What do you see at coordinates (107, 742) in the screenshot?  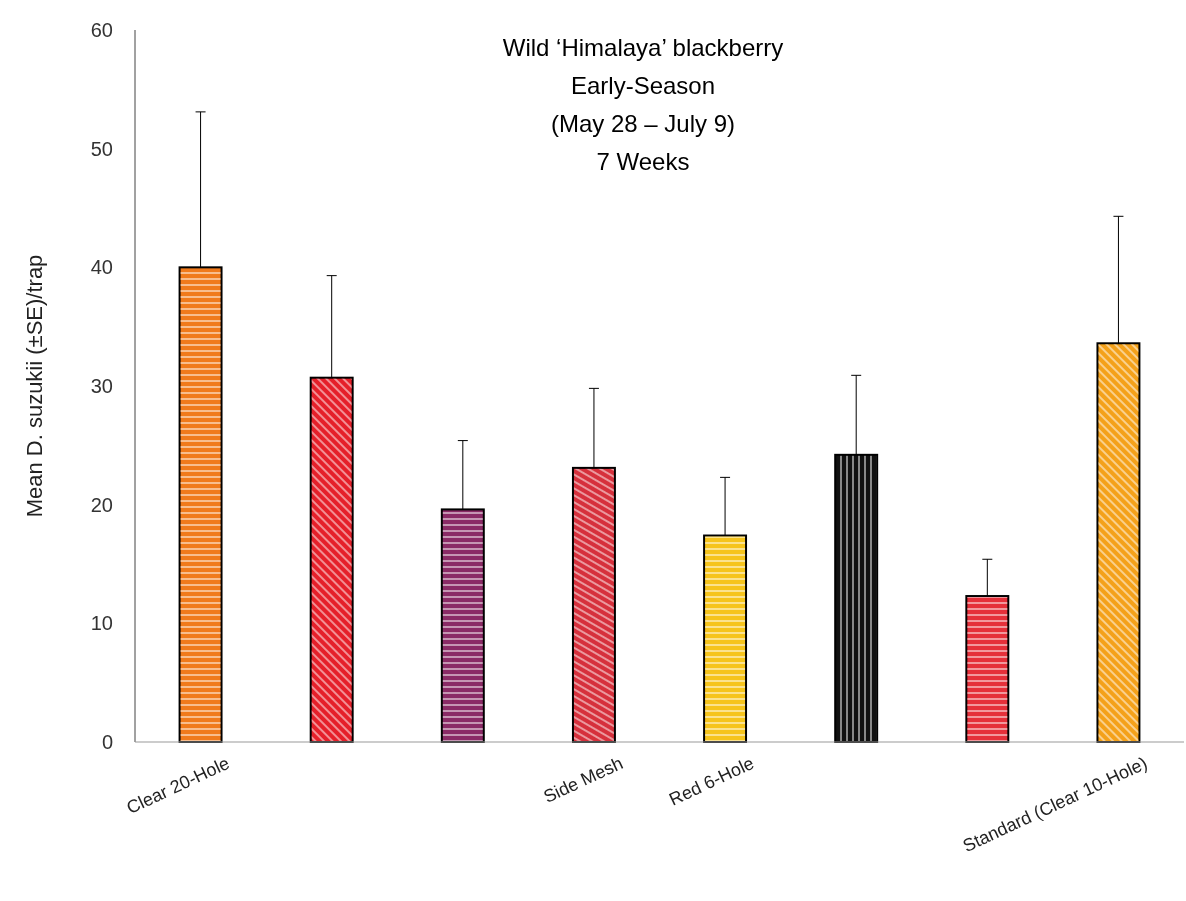 I see `y-tick-label: 0` at bounding box center [107, 742].